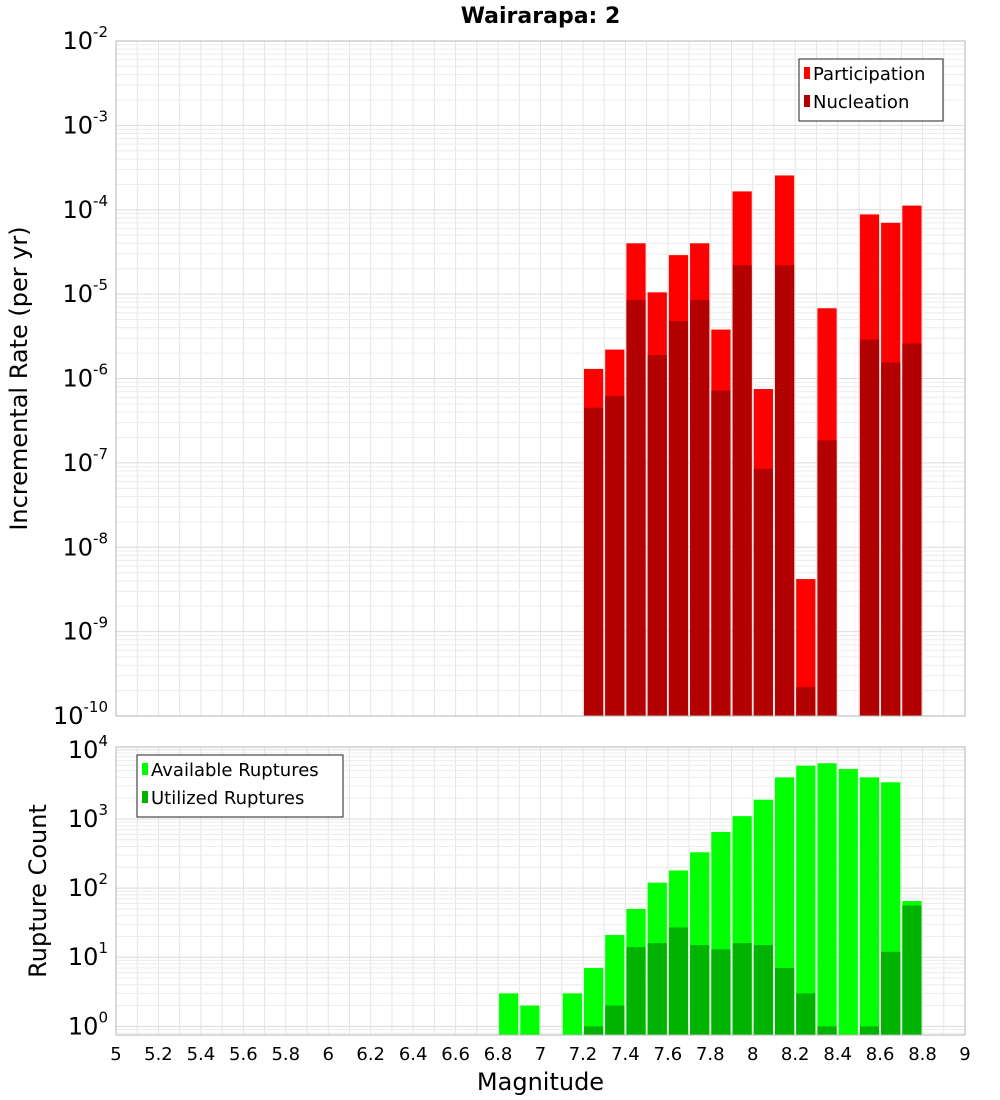 This screenshot has width=1000, height=1100. Describe the element at coordinates (668, 1054) in the screenshot. I see `x-tick-label: 7.6` at that location.